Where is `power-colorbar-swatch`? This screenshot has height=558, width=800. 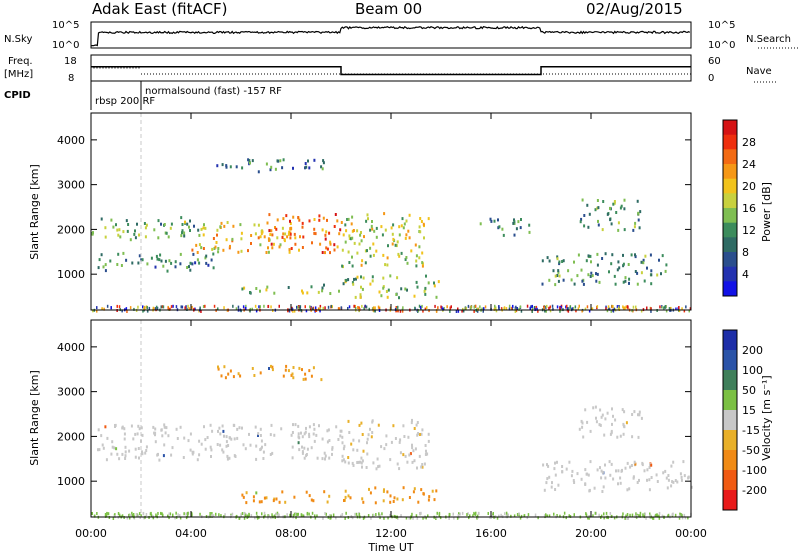 power-colorbar-swatch is located at coordinates (730, 186).